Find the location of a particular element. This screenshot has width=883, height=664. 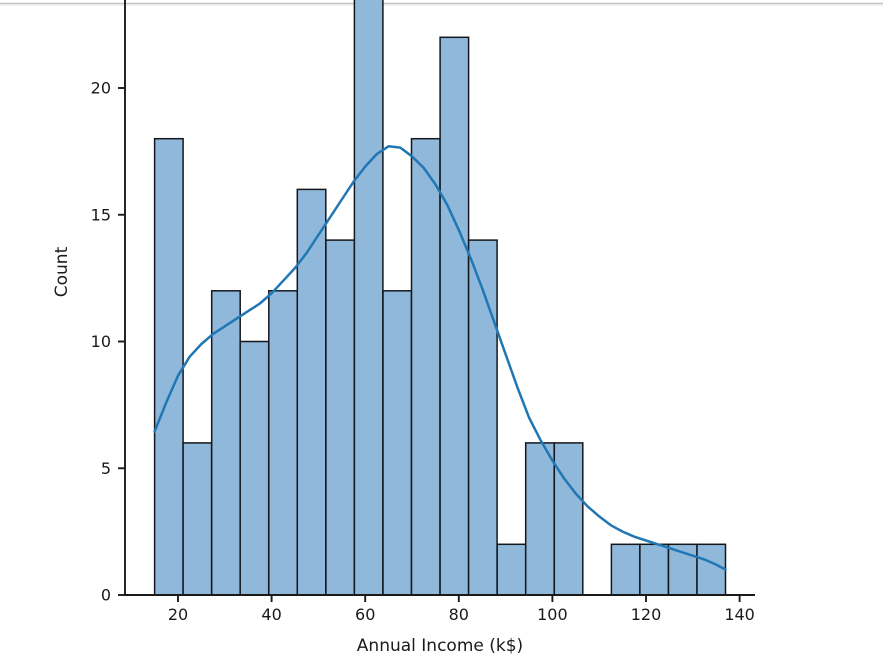

y-tick-label: 15 is located at coordinates (101, 214).